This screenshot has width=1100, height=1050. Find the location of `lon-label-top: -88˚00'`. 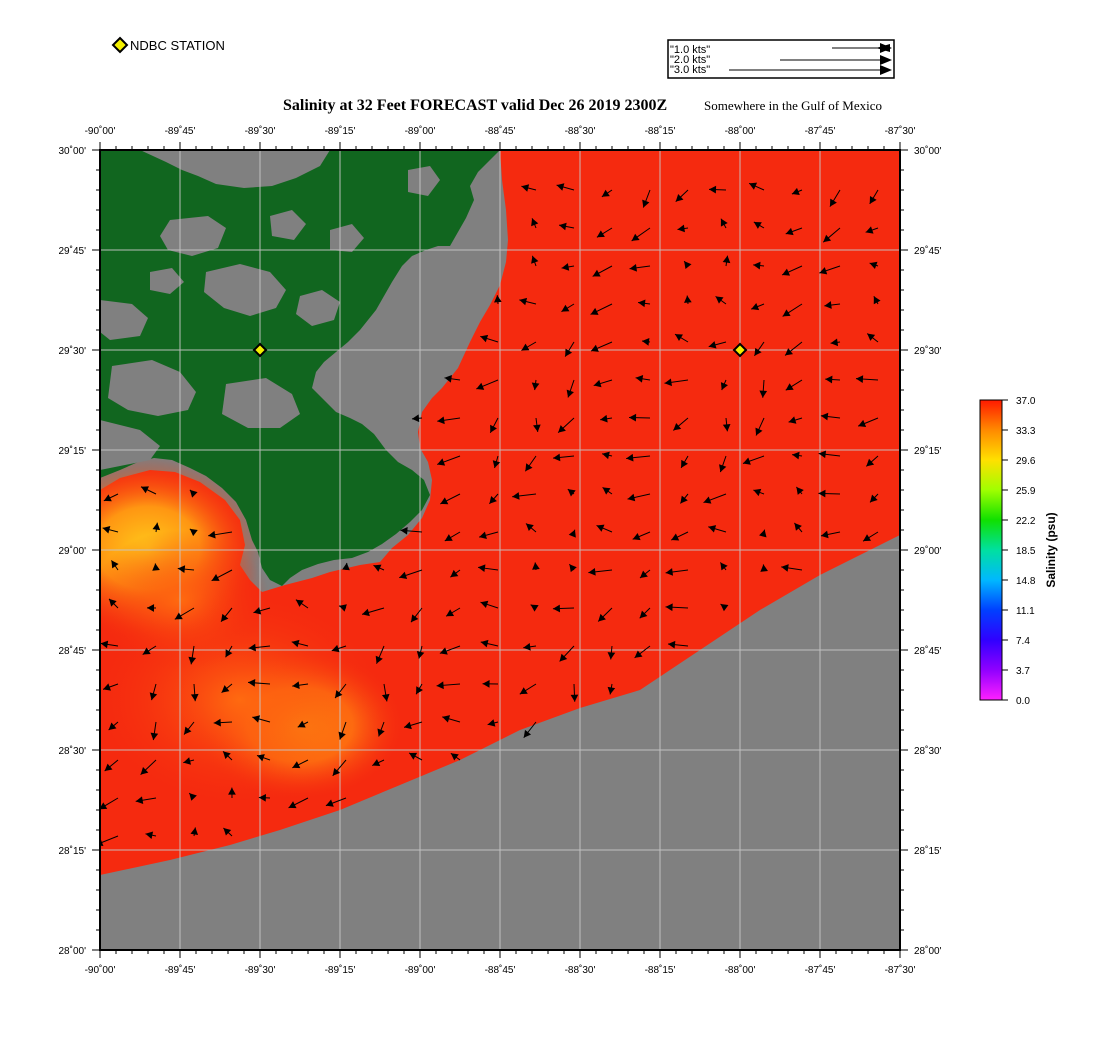

lon-label-top: -88˚00' is located at coordinates (740, 131).